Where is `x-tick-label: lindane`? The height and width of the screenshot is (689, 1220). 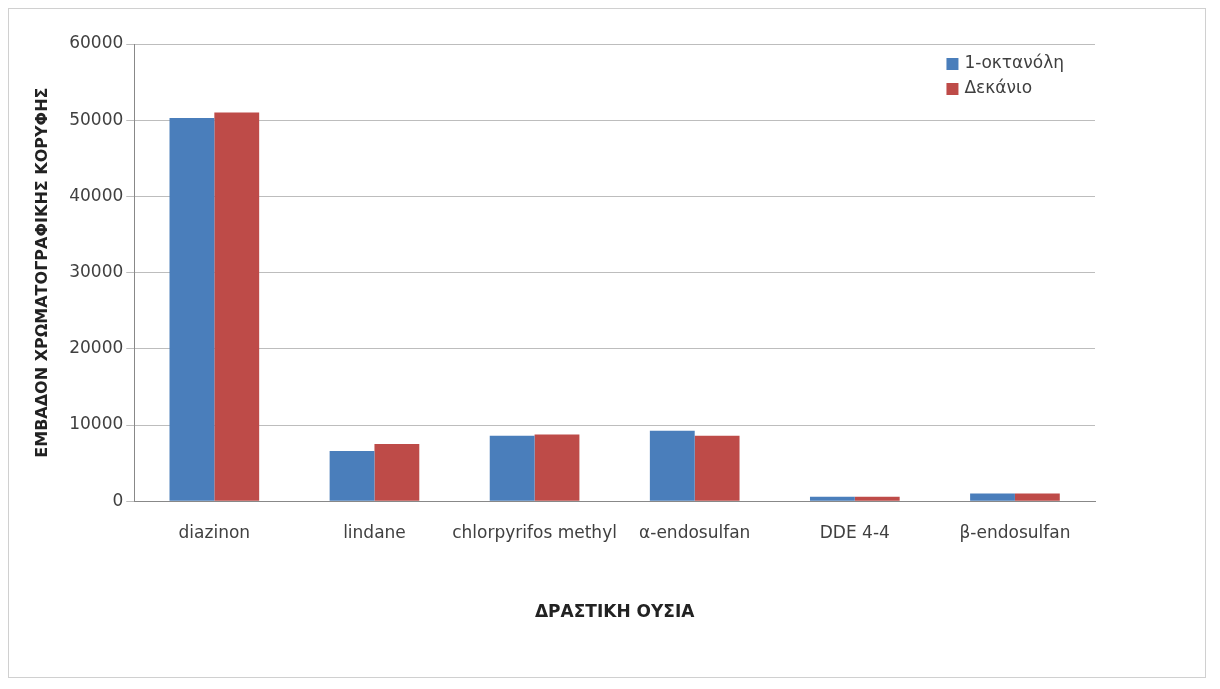
x-tick-label: lindane is located at coordinates (374, 531).